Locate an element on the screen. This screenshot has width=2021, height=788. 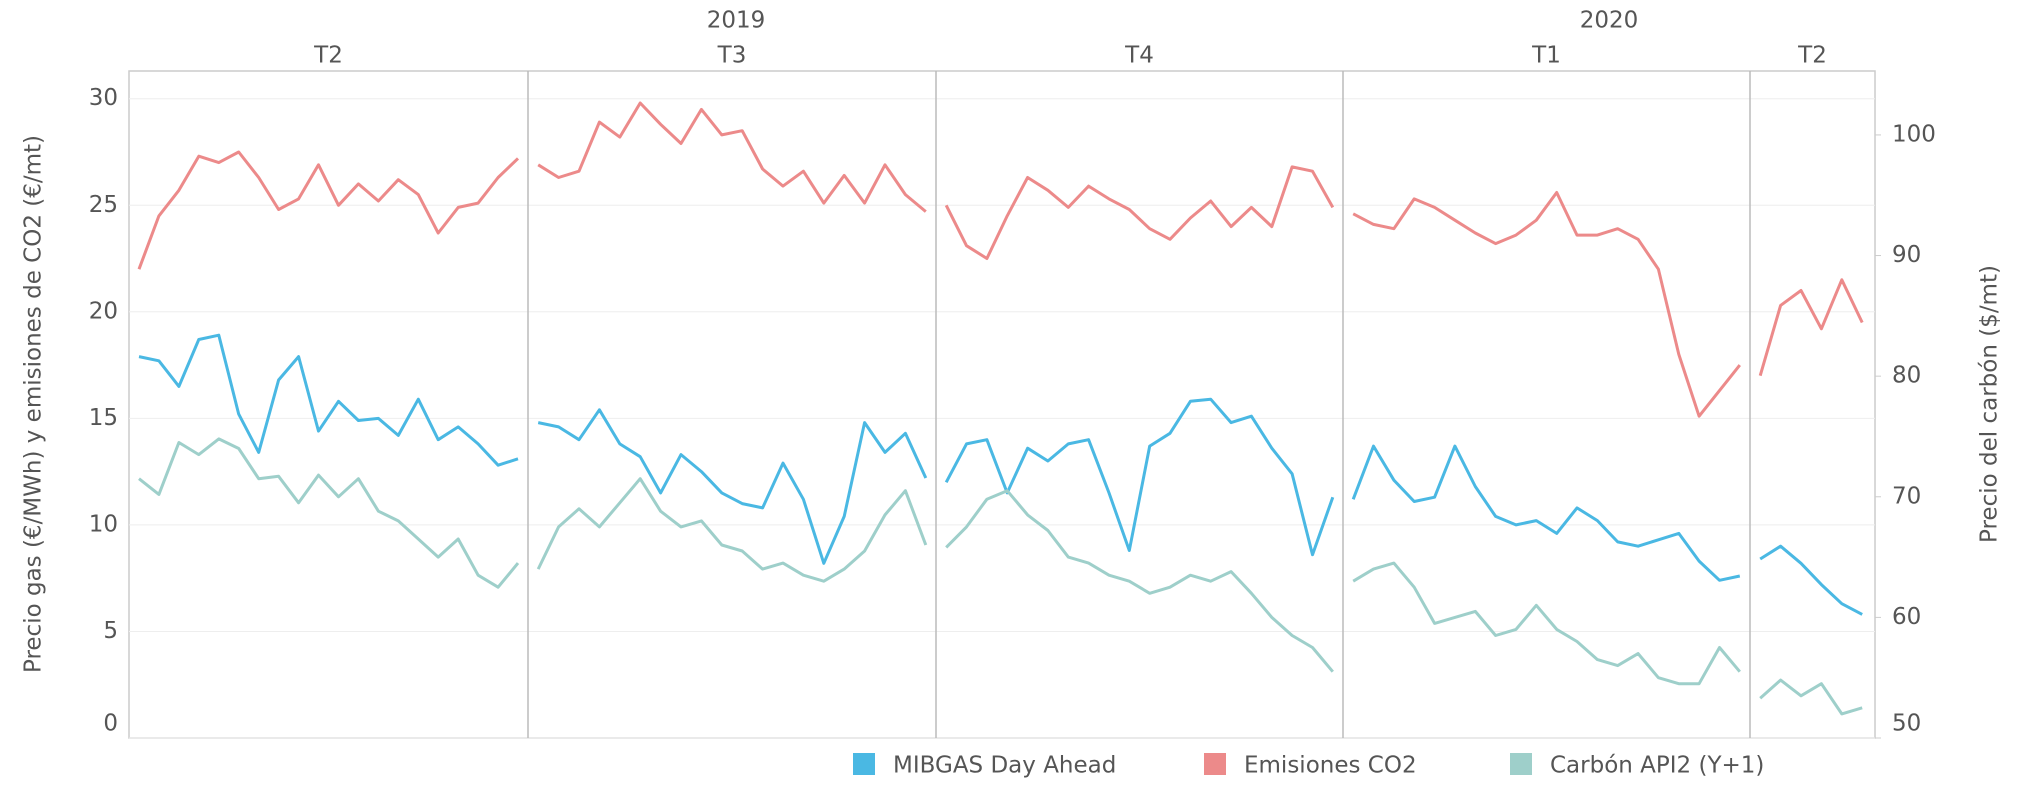
y-tick-label: 15 is located at coordinates (103, 418).